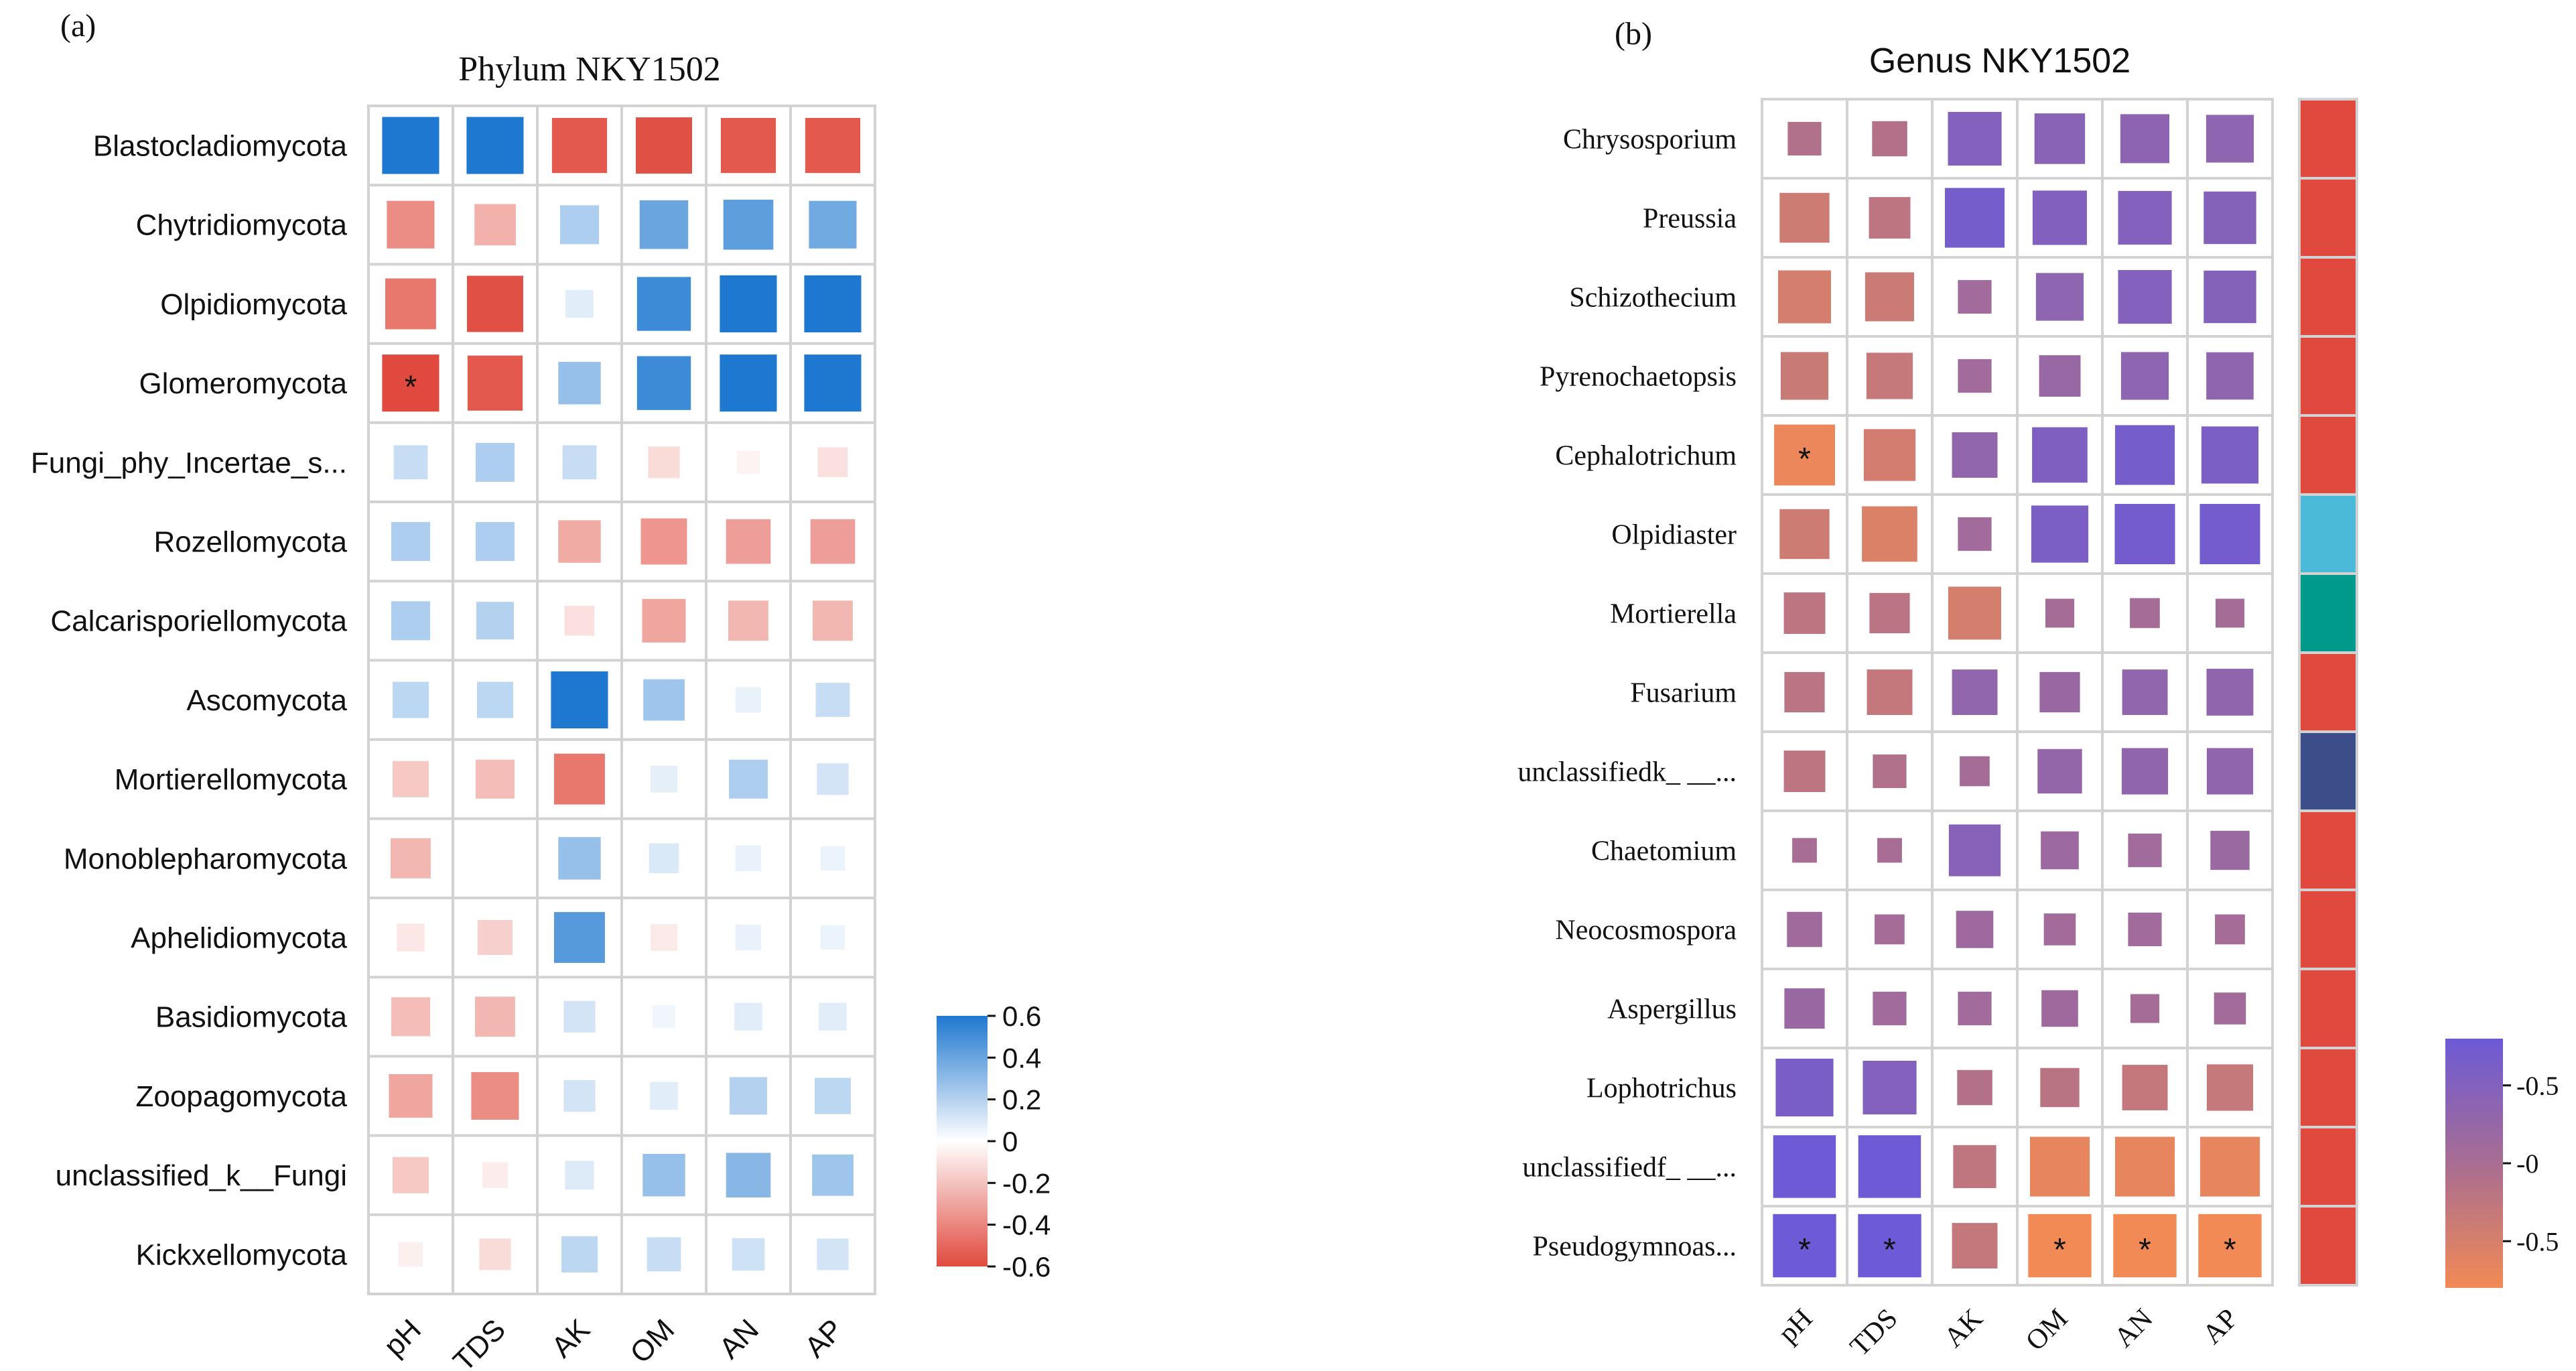 Image resolution: width=2576 pixels, height=1371 pixels. I want to click on panel-a-row-label-8: Ascomycota, so click(266, 700).